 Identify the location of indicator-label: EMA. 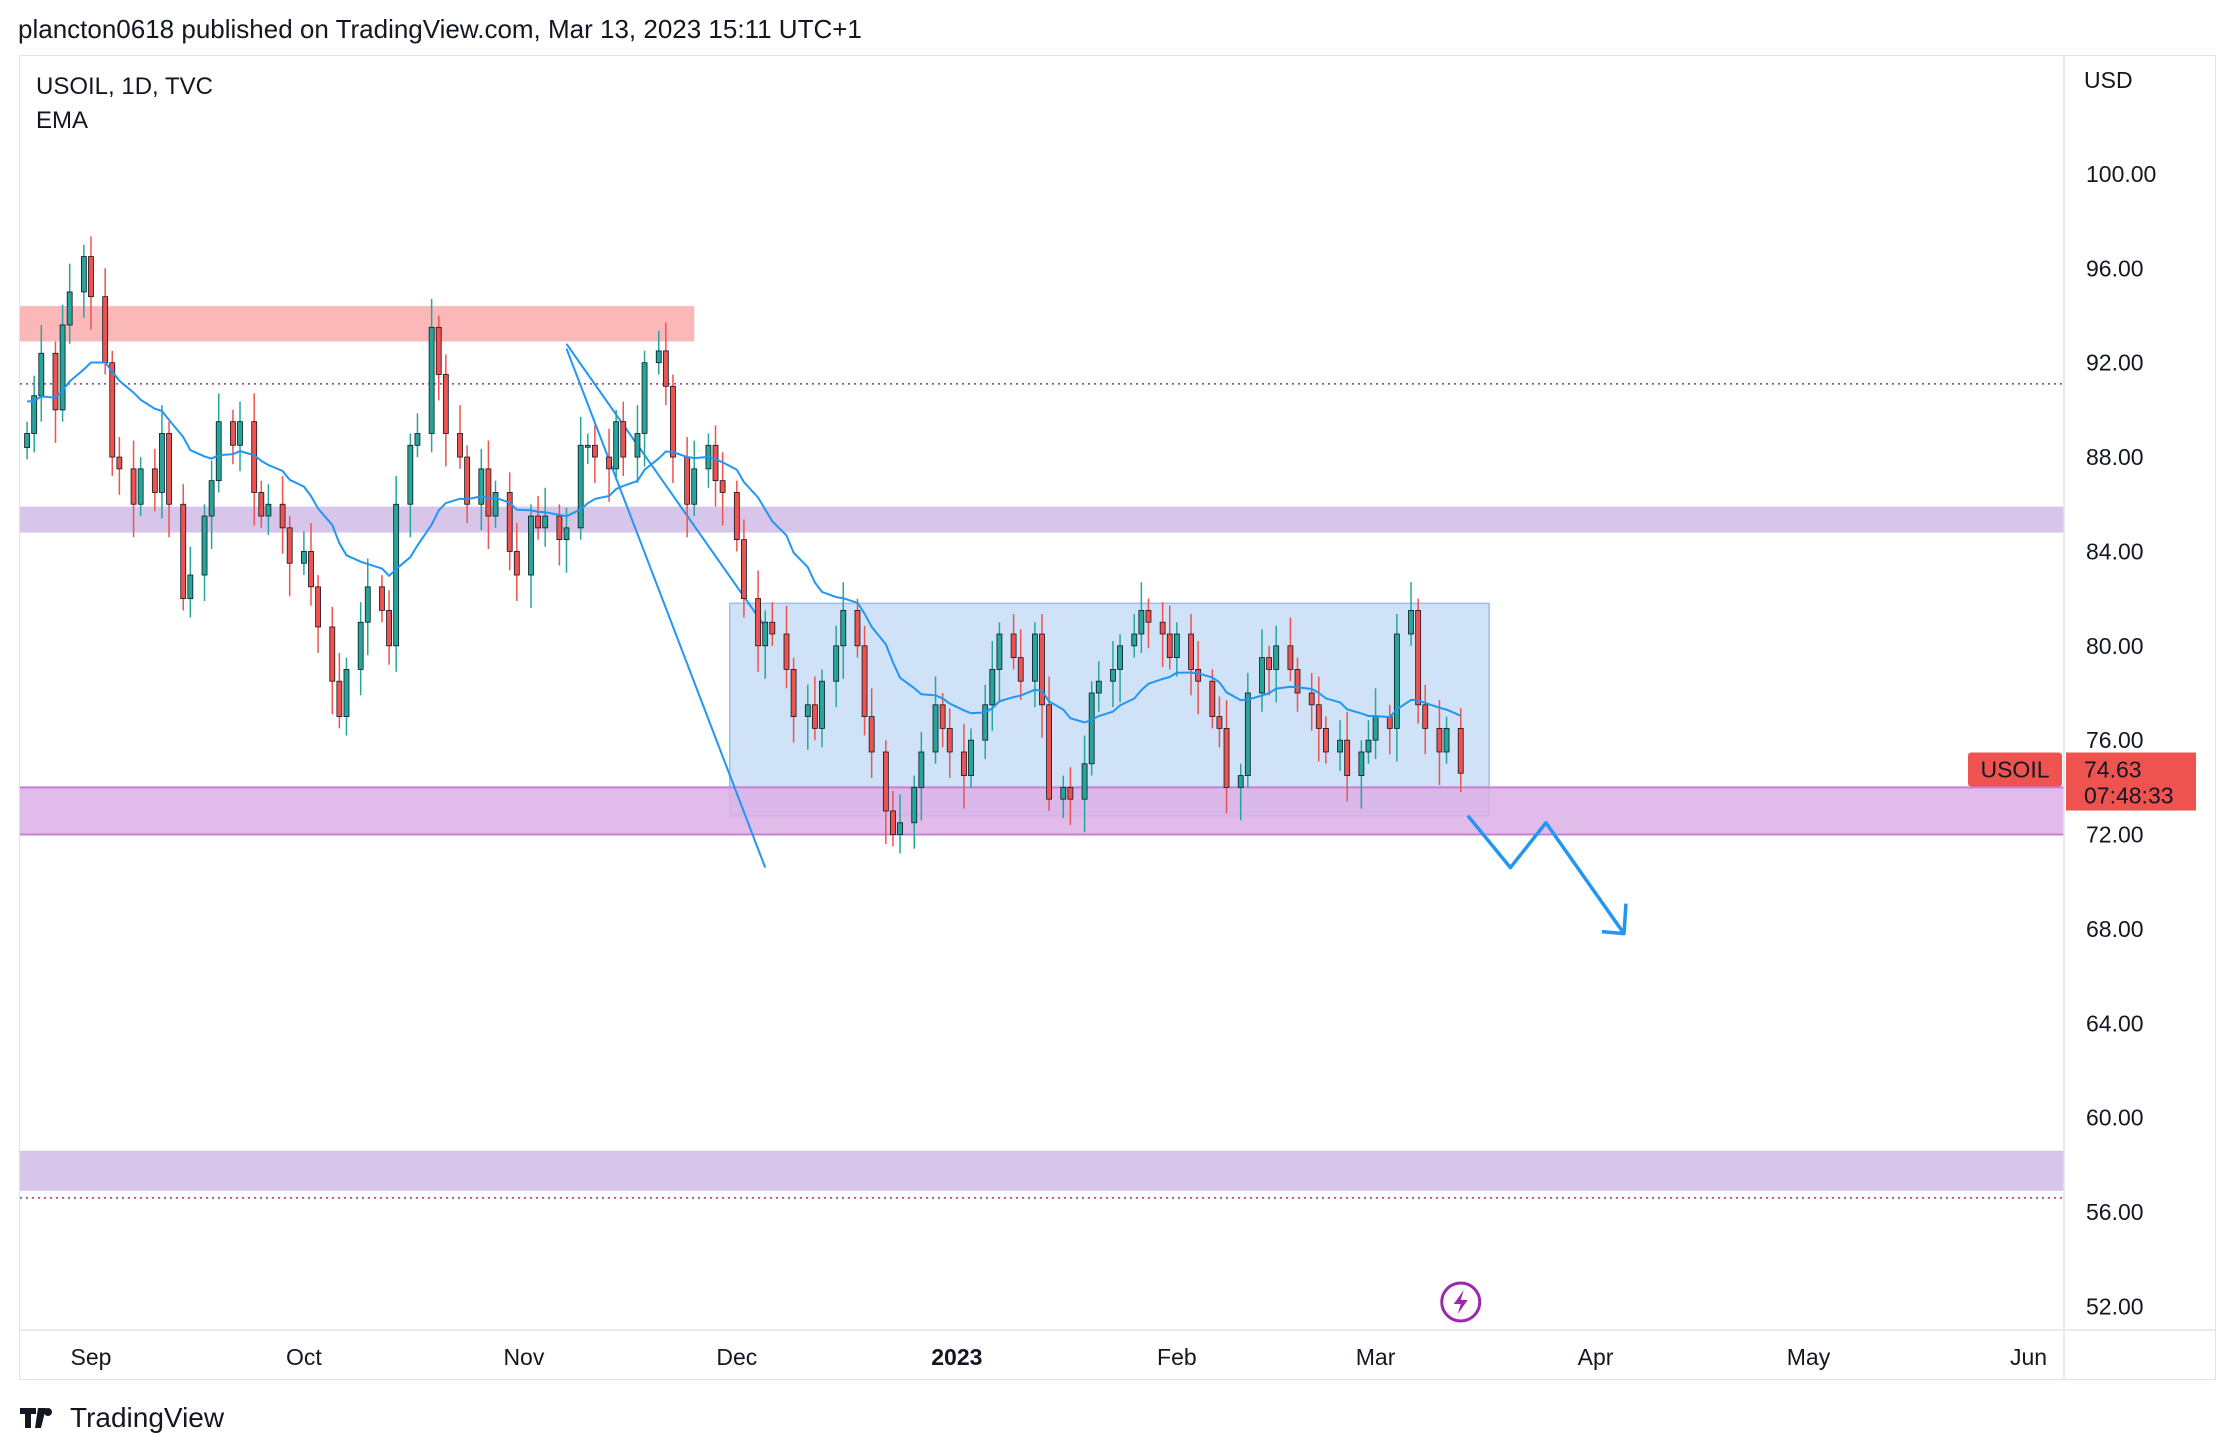
(62, 120).